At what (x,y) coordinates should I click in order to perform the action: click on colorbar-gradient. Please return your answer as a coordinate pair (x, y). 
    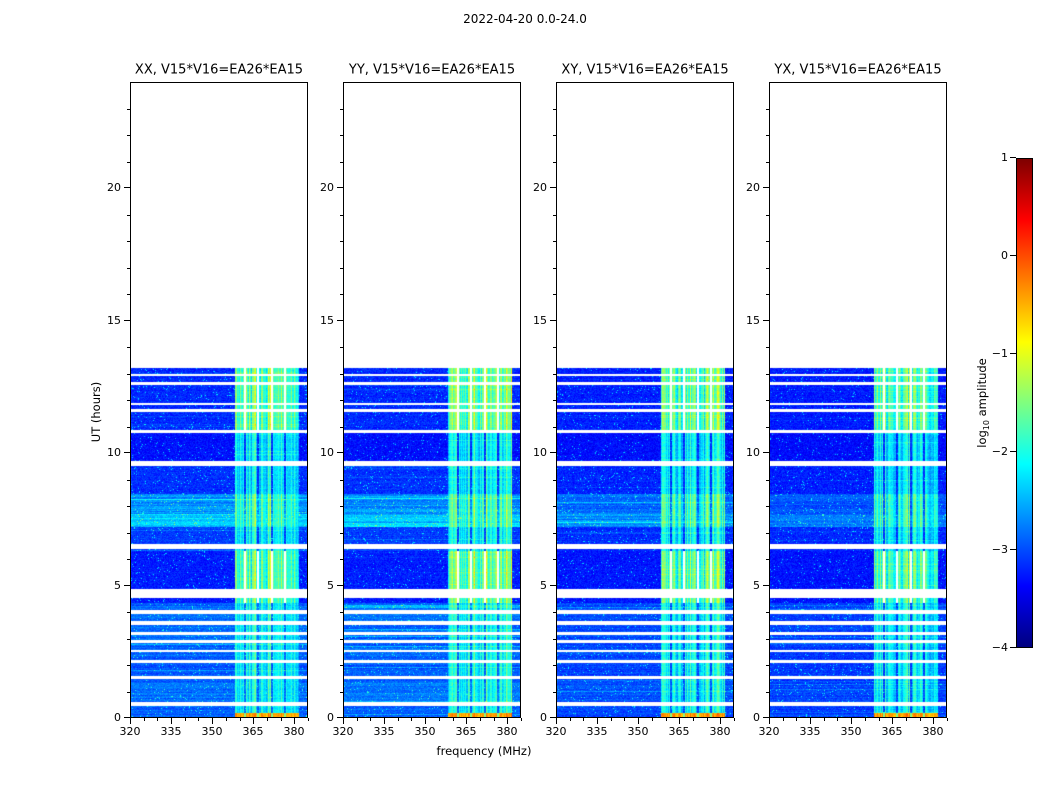
    Looking at the image, I should click on (1024, 403).